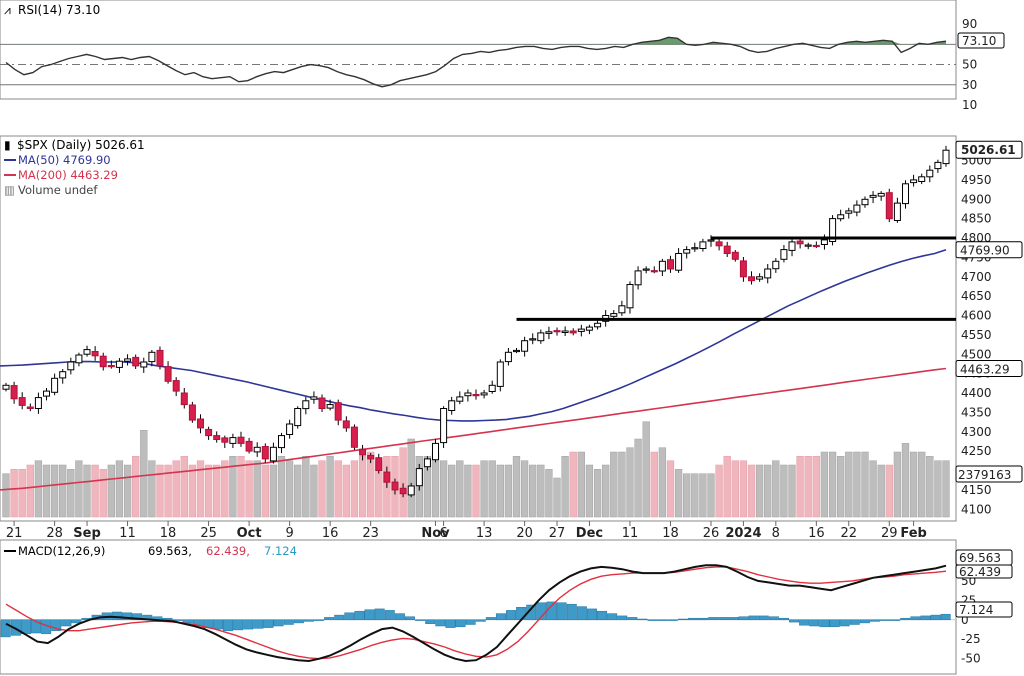  I want to click on ma50-last-value-box: 4769.90, so click(989, 250).